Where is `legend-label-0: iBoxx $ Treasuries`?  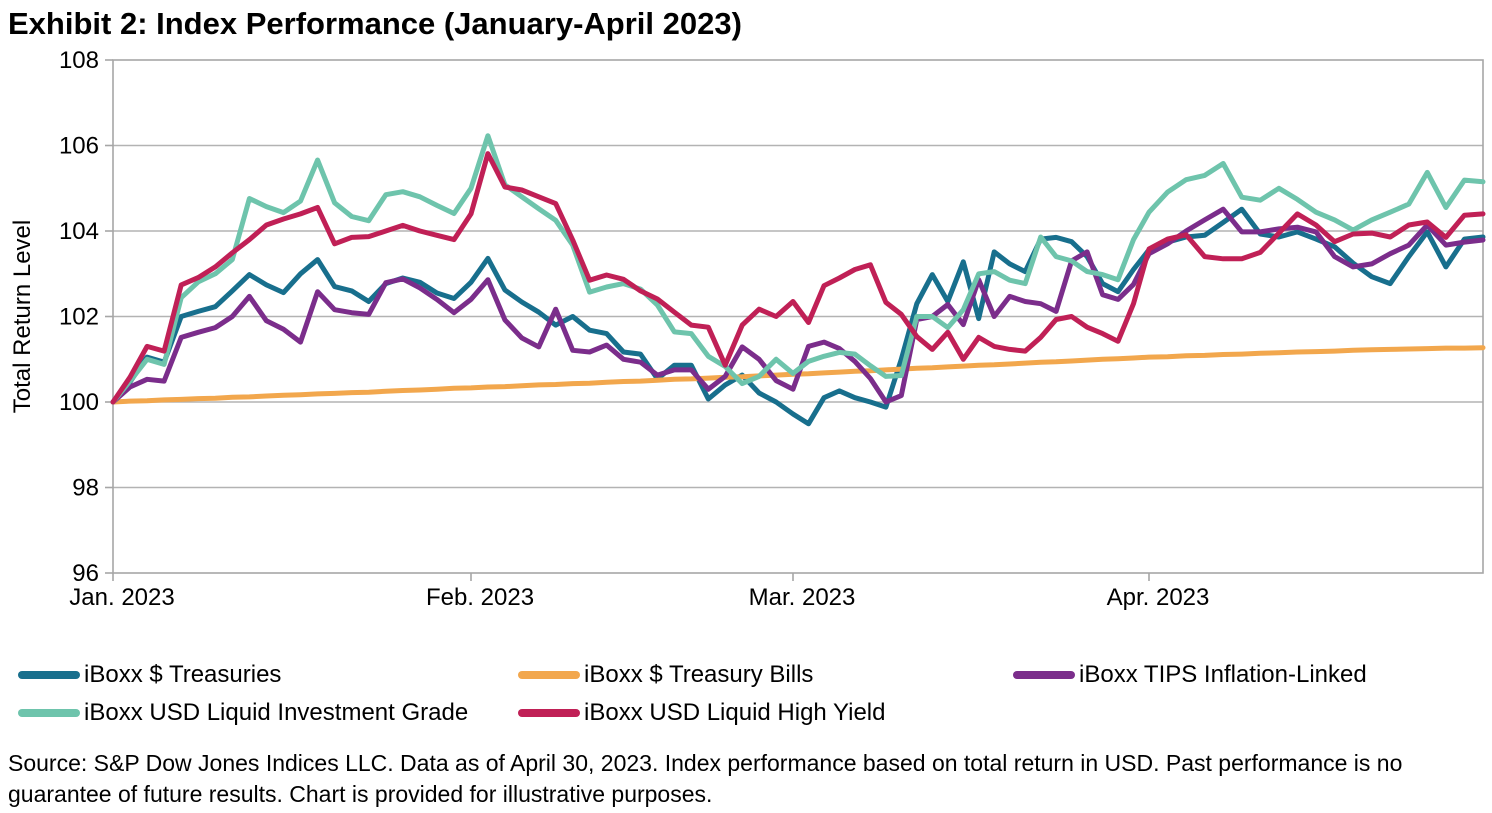
legend-label-0: iBoxx $ Treasuries is located at coordinates (183, 674).